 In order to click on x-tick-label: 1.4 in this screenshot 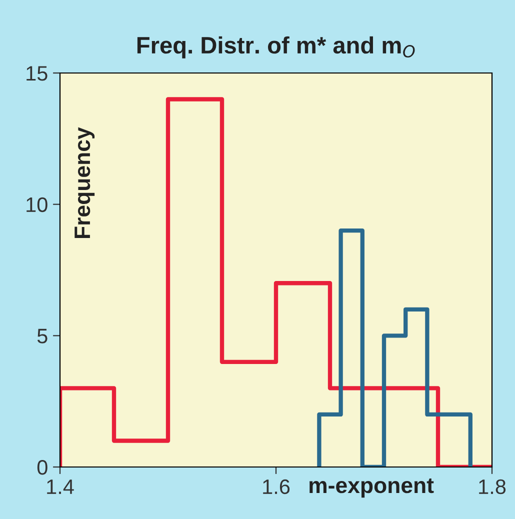, I will do `click(60, 487)`.